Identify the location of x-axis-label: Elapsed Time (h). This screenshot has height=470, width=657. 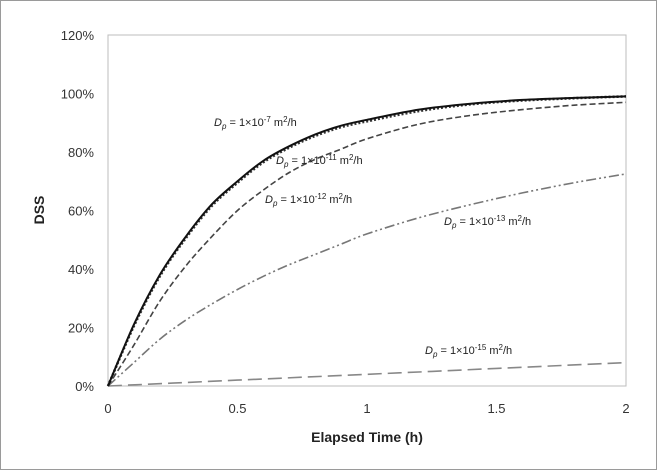
(367, 437).